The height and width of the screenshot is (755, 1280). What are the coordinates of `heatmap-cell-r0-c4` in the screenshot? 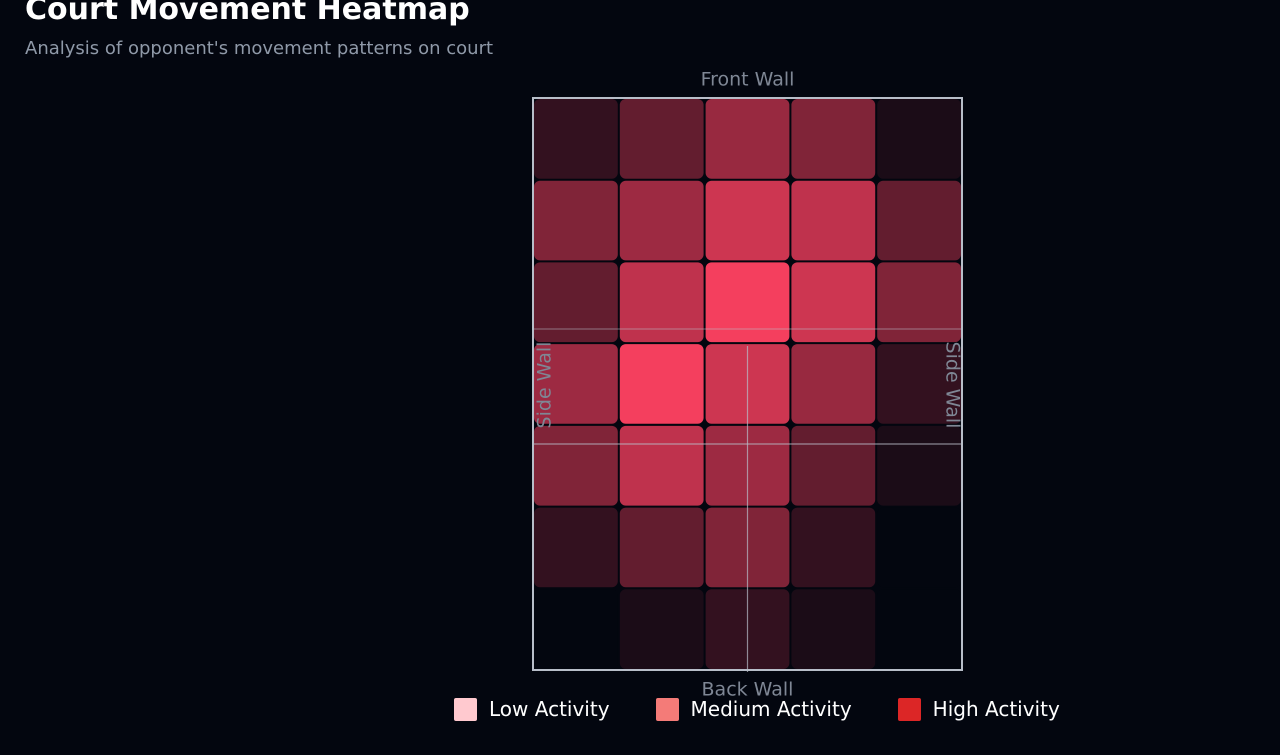 It's located at (919, 139).